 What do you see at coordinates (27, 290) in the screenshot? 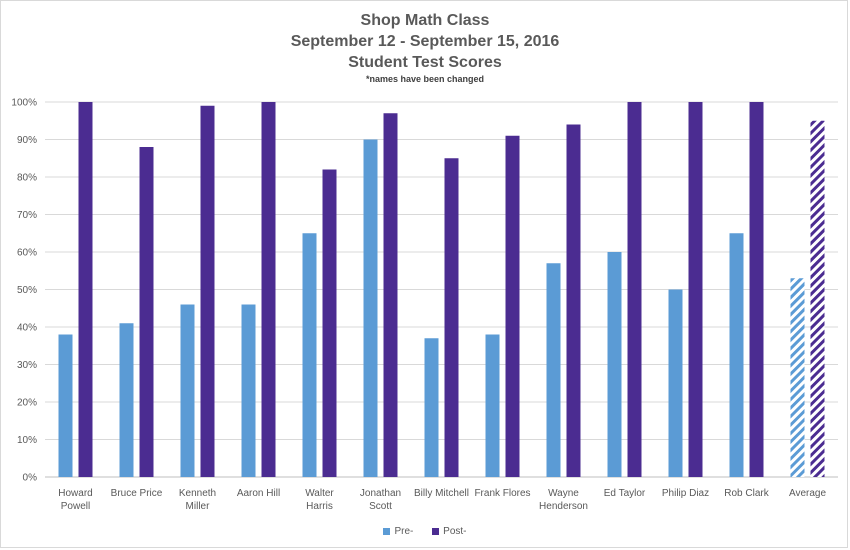
I see `y-tick-label: 50%` at bounding box center [27, 290].